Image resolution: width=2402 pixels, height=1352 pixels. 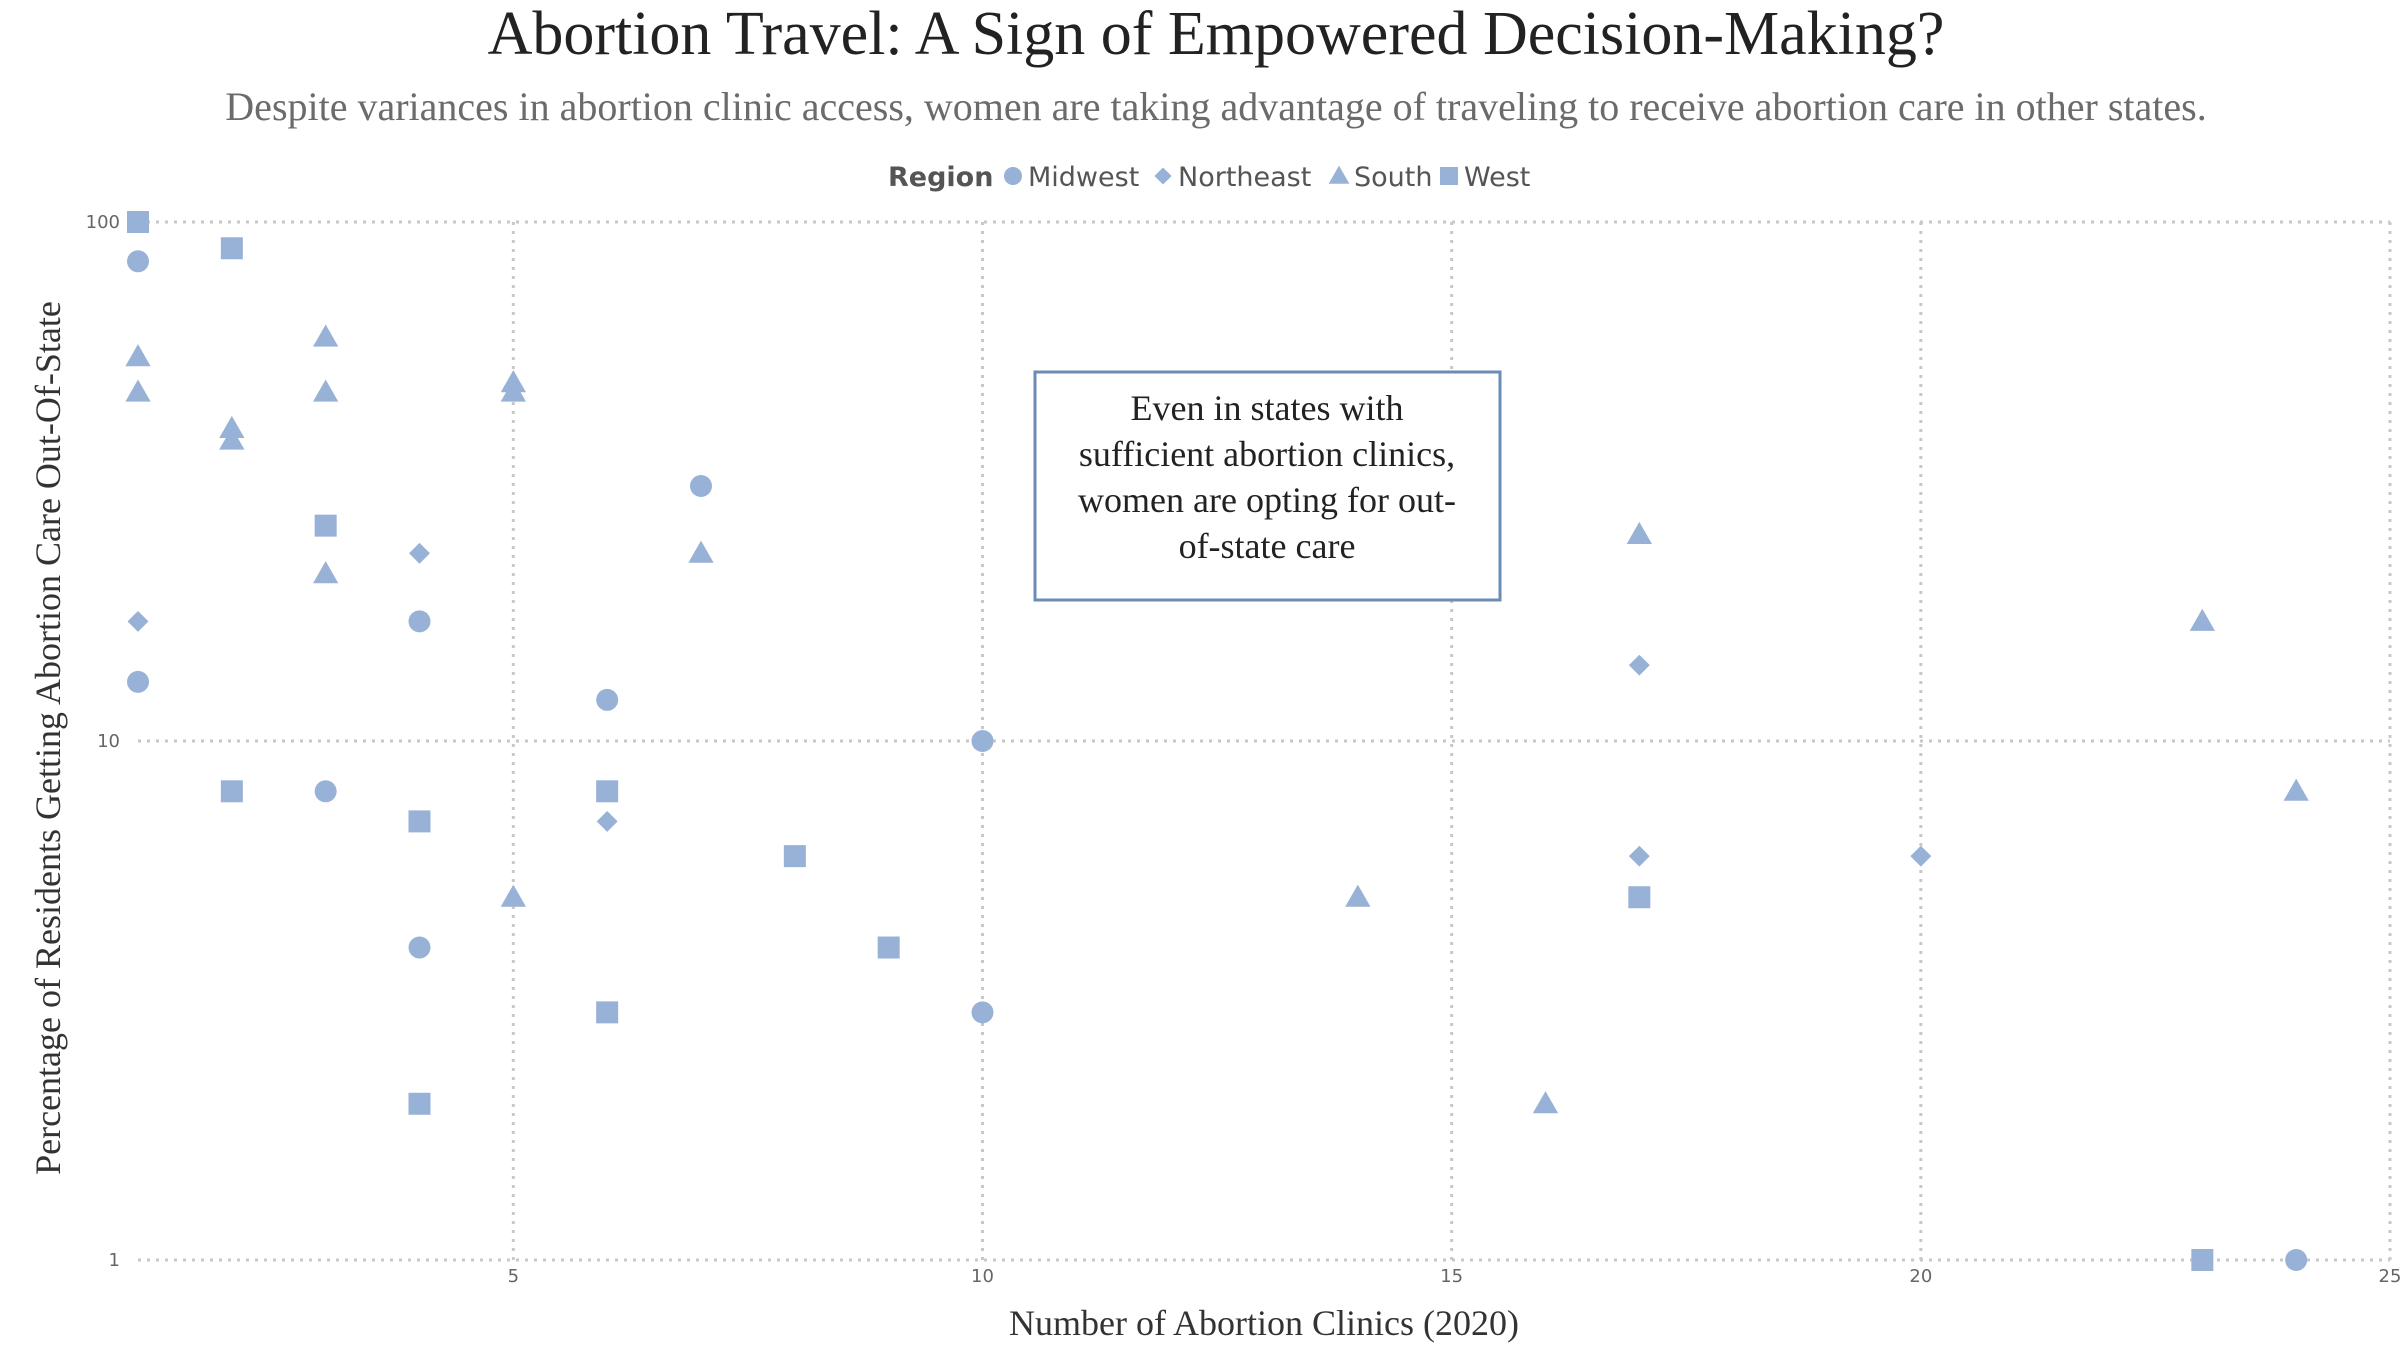 I want to click on legend: Region Midwest Northeast South West, so click(x=1209, y=177).